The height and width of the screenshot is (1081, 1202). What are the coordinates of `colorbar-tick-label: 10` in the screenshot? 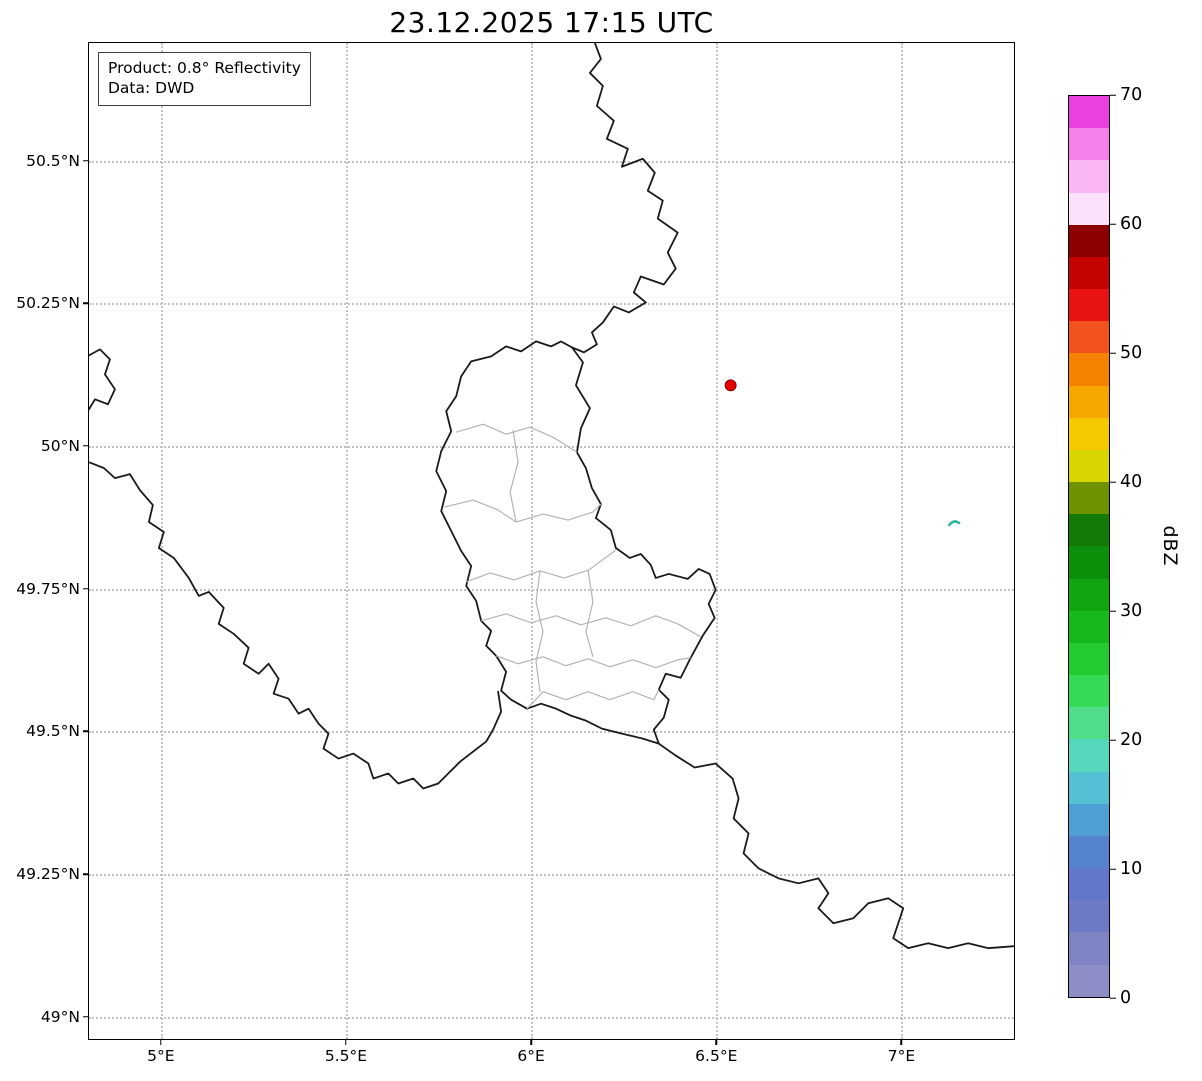 It's located at (1131, 869).